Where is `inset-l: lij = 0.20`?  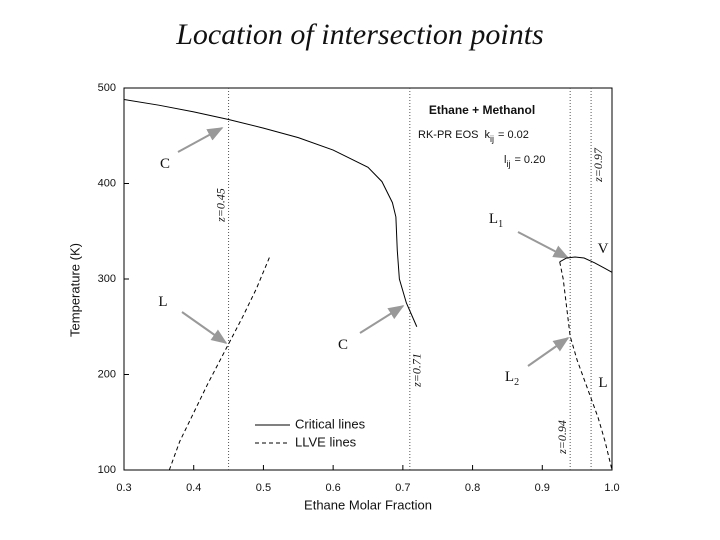
inset-l: lij = 0.20 is located at coordinates (524, 161).